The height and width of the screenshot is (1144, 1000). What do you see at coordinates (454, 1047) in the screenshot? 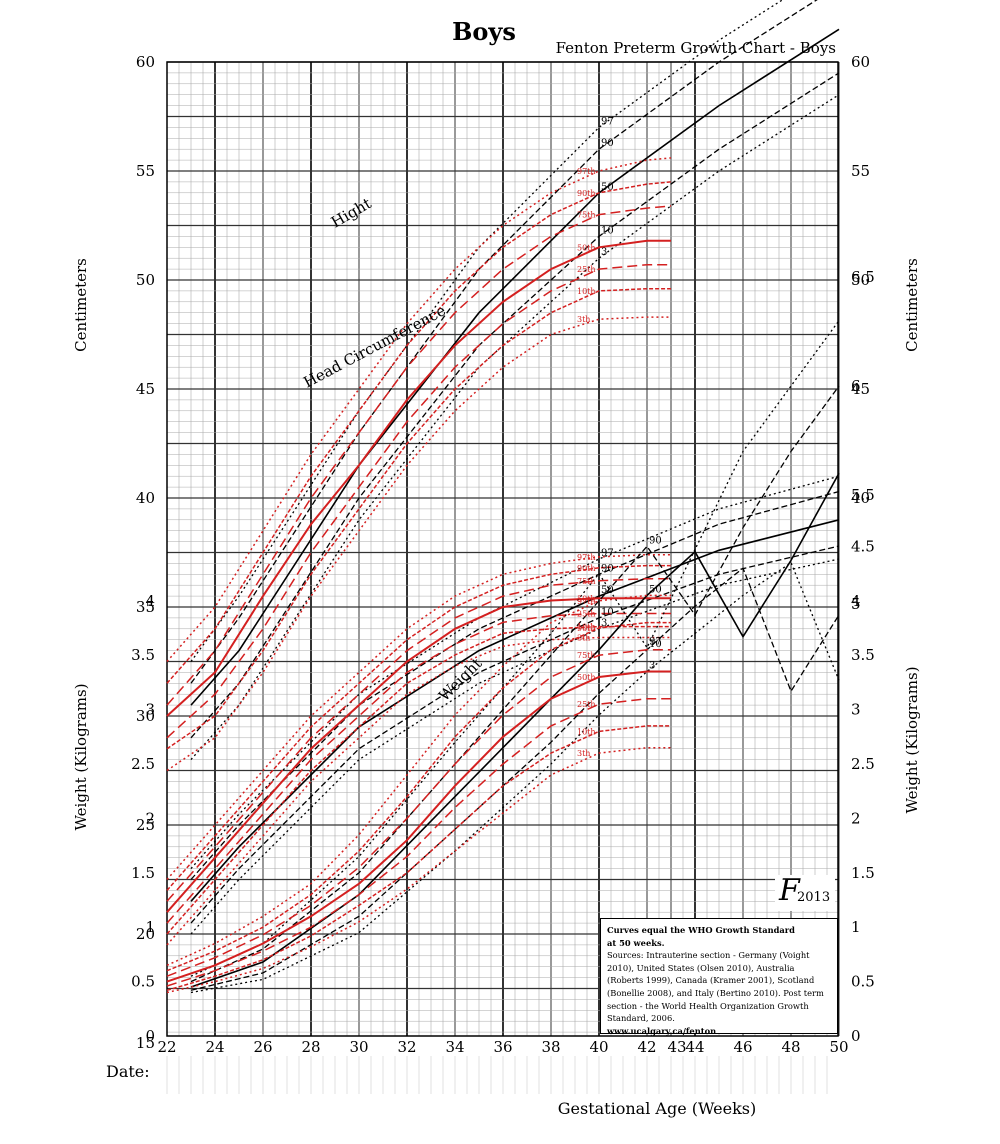
I see `x-tick: 34` at bounding box center [454, 1047].